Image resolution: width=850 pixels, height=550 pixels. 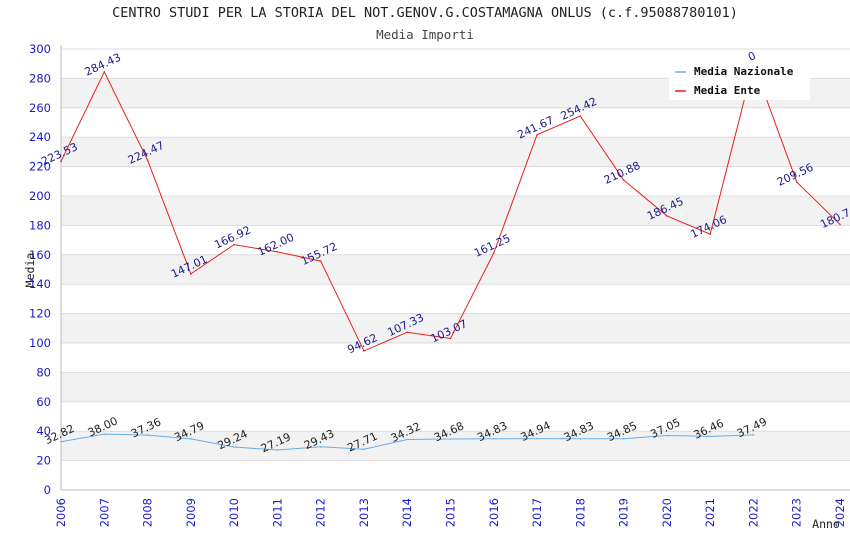 I want to click on y-axis-title: Media, so click(x=30, y=270).